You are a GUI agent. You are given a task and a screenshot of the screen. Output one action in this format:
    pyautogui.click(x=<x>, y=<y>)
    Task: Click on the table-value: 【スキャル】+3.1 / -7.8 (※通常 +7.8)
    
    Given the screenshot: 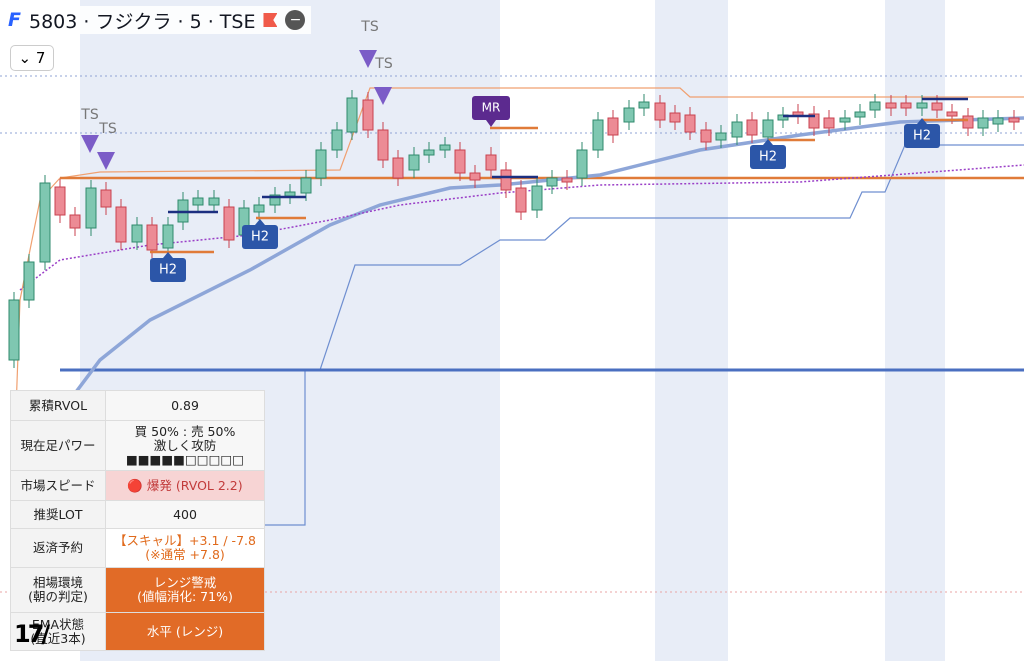 What is the action you would take?
    pyautogui.click(x=185, y=548)
    